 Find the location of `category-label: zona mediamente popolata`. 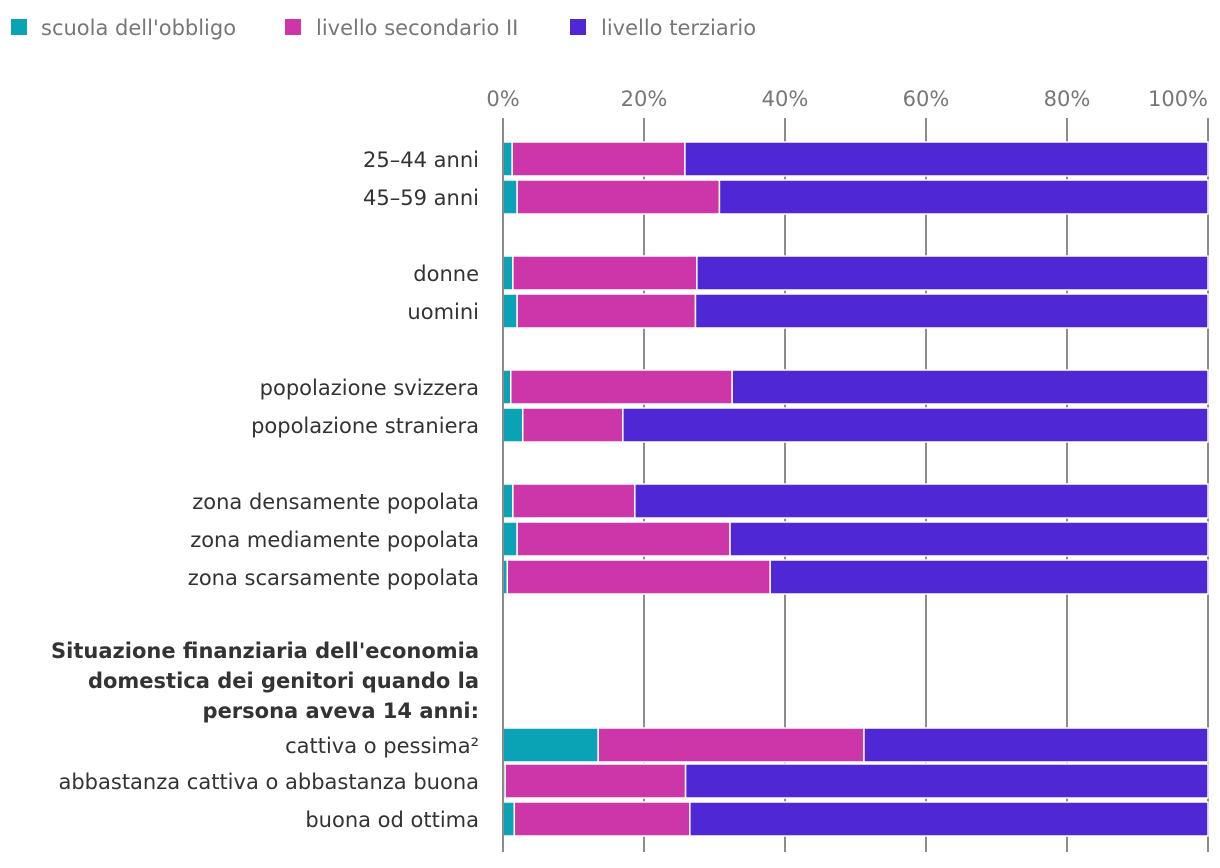

category-label: zona mediamente popolata is located at coordinates (334, 540).